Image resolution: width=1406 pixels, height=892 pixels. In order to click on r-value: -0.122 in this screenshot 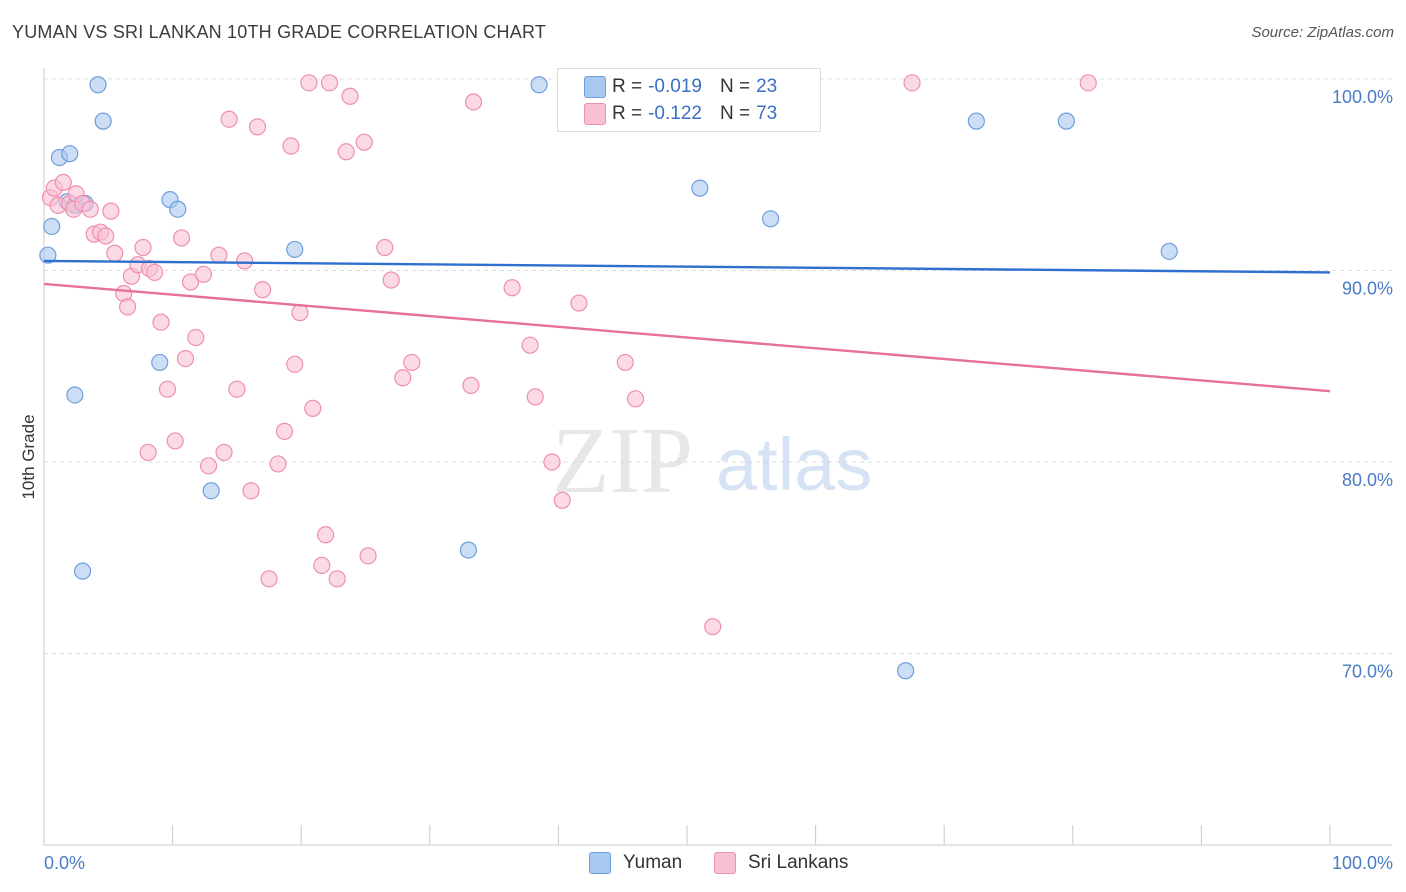, I will do `click(675, 113)`.